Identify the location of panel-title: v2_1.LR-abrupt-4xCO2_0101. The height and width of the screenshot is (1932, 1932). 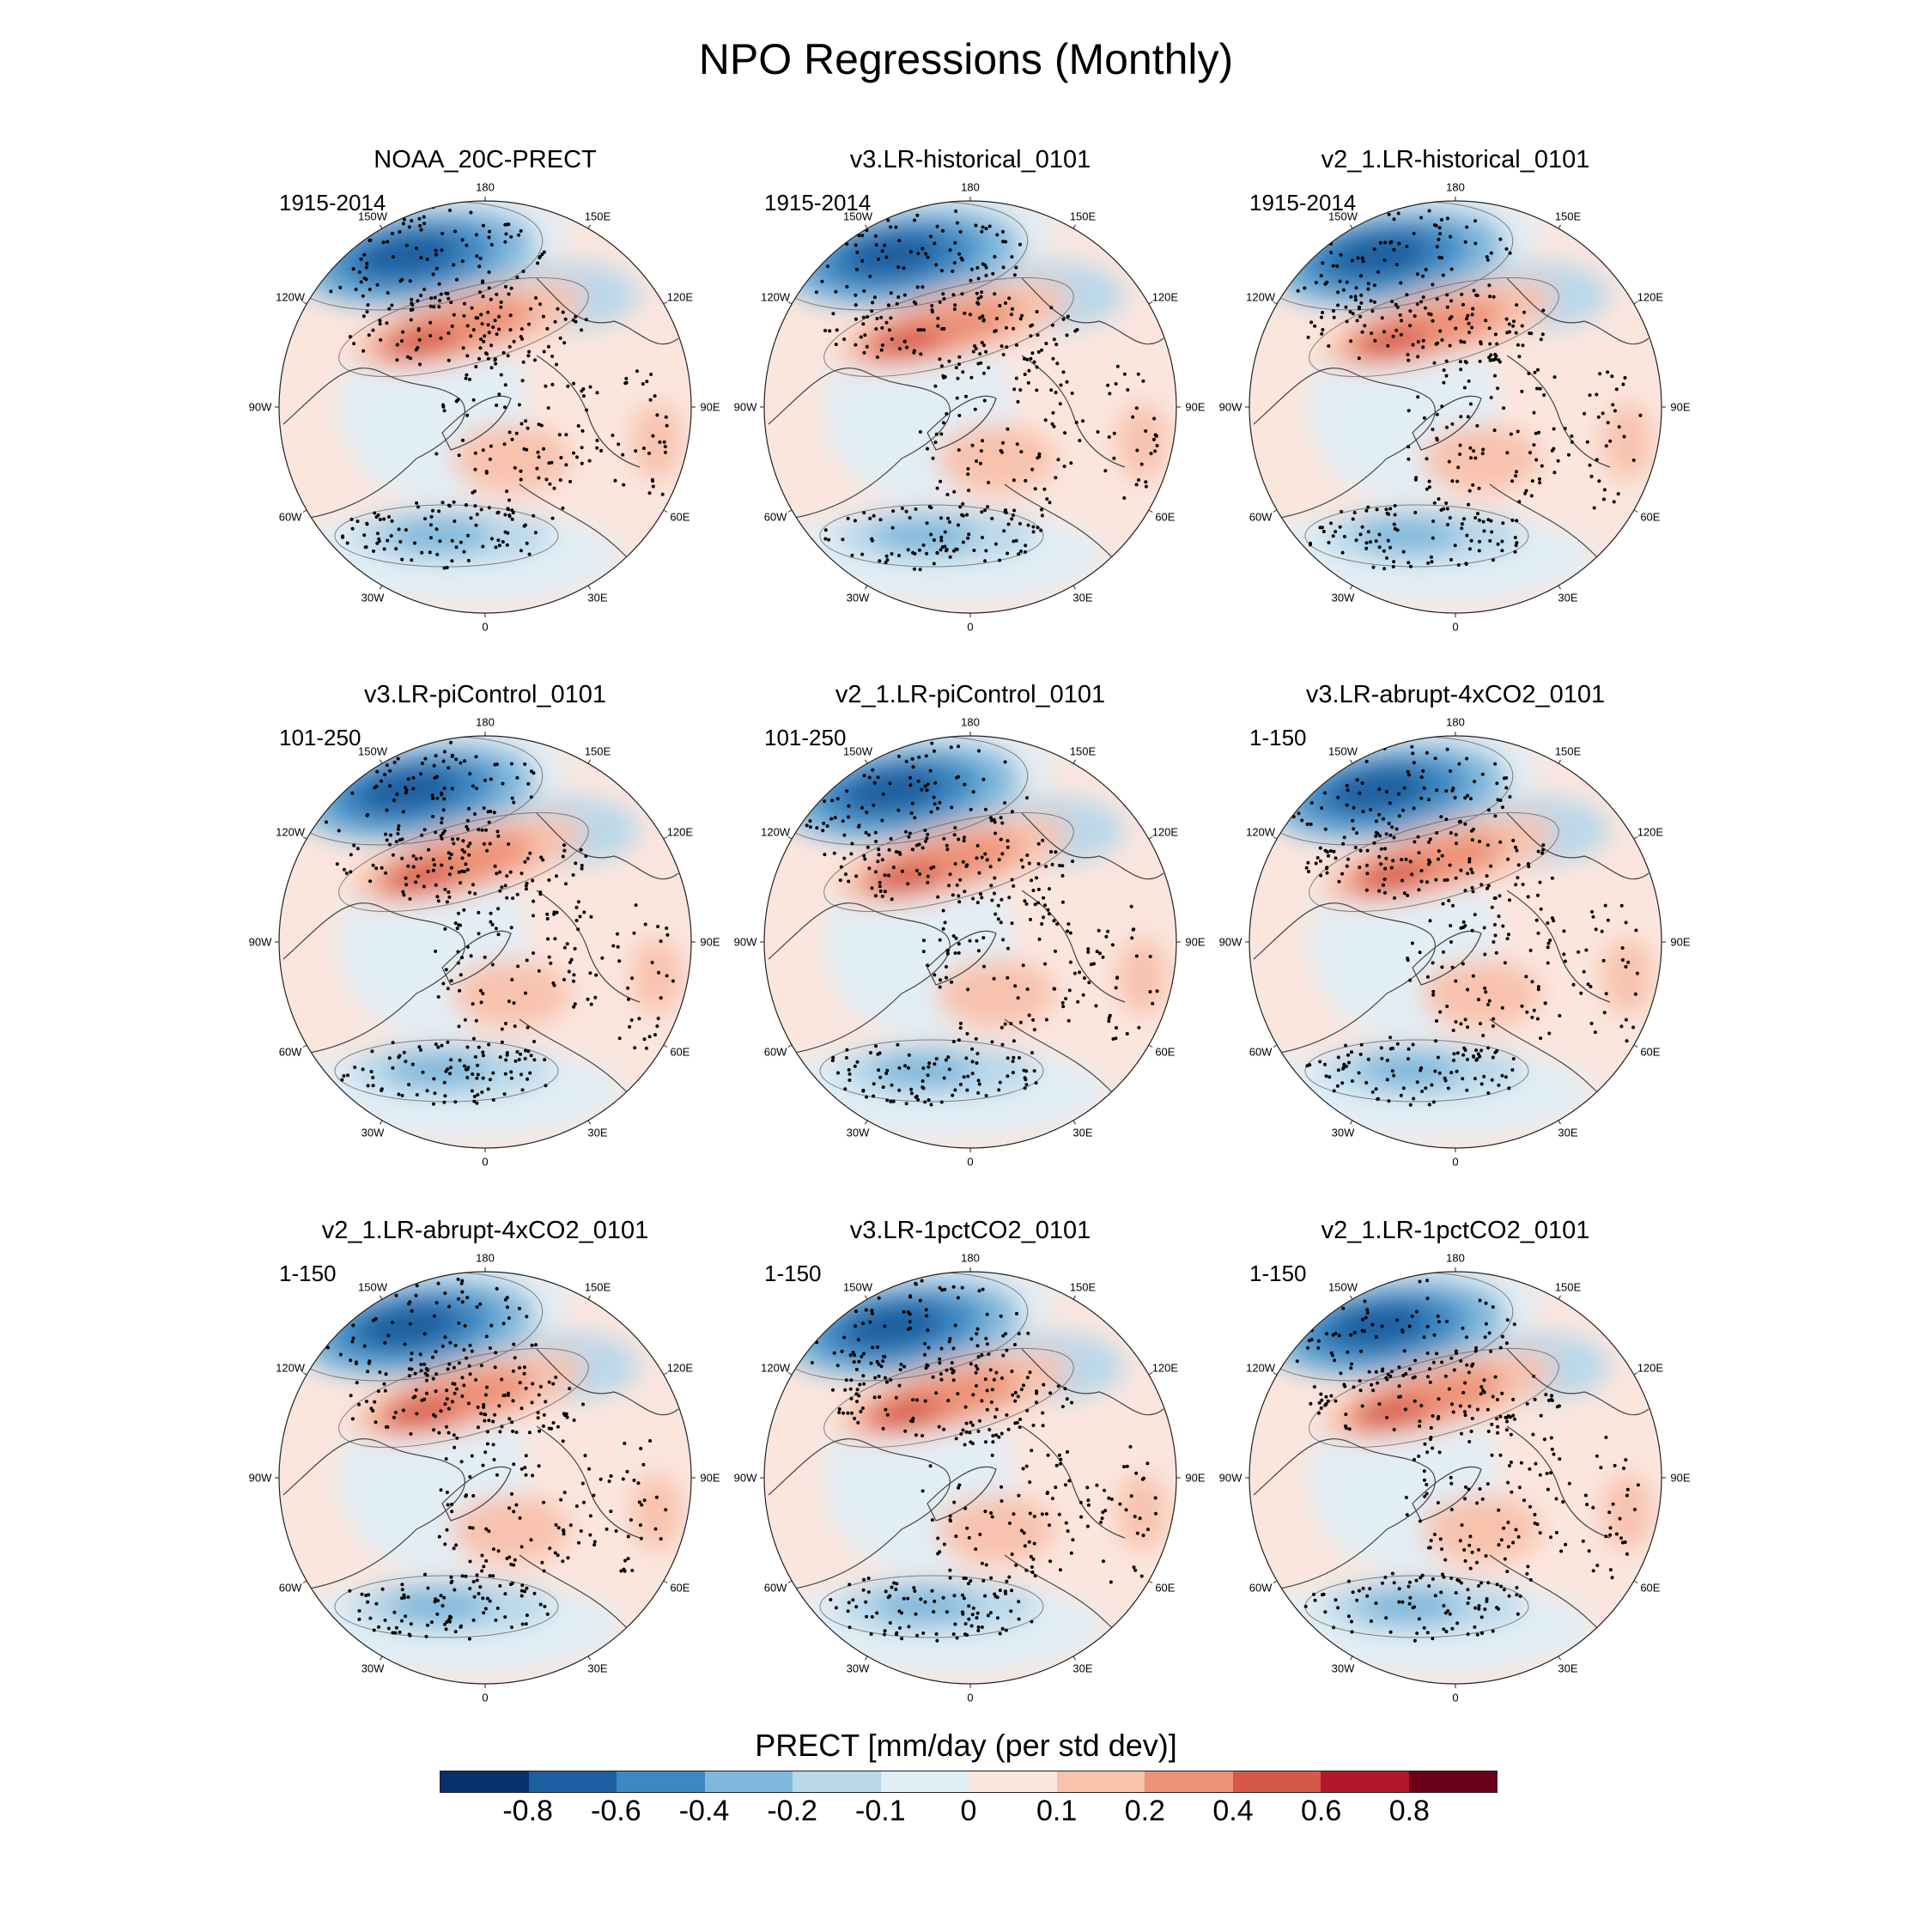
(485, 1230).